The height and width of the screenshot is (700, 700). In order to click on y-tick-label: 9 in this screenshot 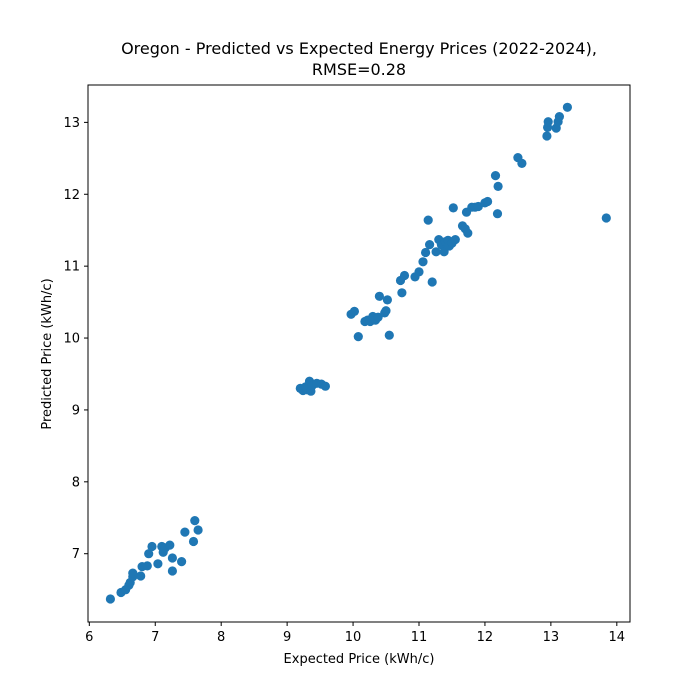, I will do `click(76, 410)`.